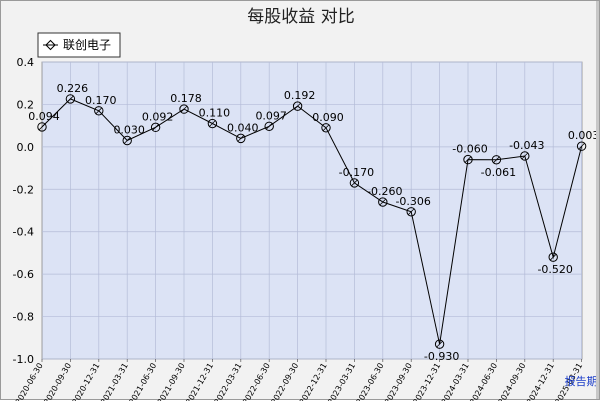 The height and width of the screenshot is (401, 600). Describe the element at coordinates (441, 356) in the screenshot. I see `data-label: -0.930` at that location.